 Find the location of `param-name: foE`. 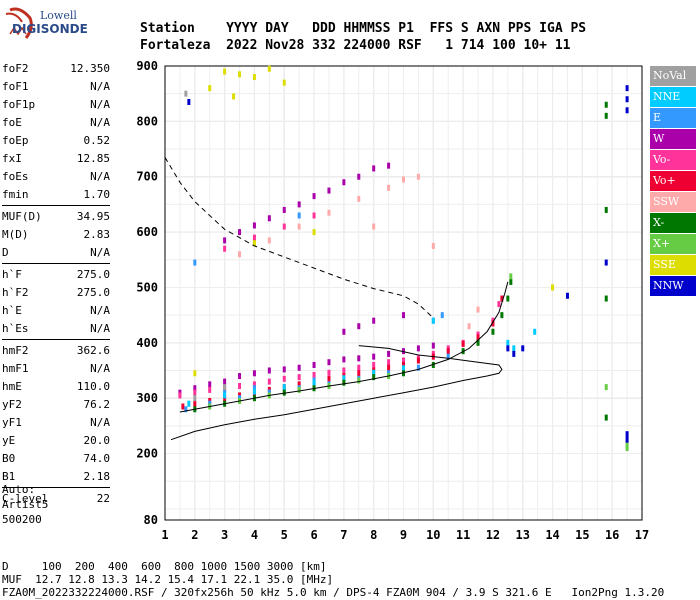

param-name: foE is located at coordinates (12, 122).